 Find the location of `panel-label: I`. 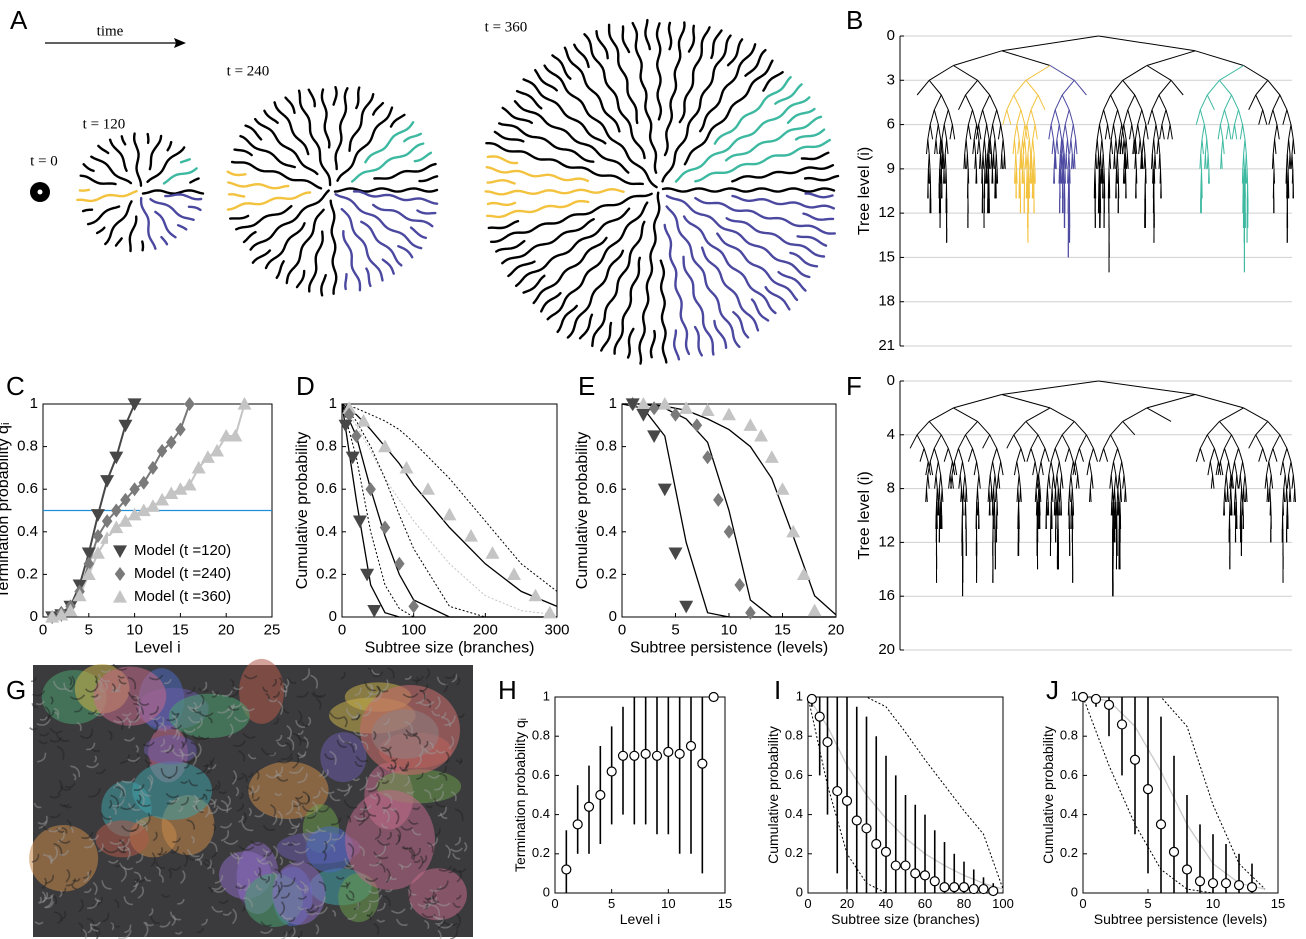

panel-label: I is located at coordinates (777, 690).